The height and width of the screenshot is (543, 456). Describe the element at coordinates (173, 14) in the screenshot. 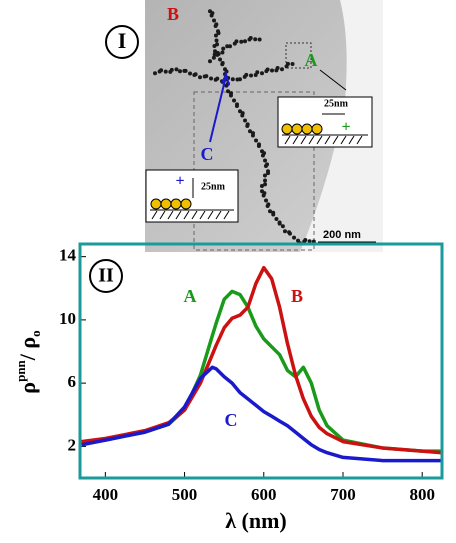

I see `marker-label: B` at that location.